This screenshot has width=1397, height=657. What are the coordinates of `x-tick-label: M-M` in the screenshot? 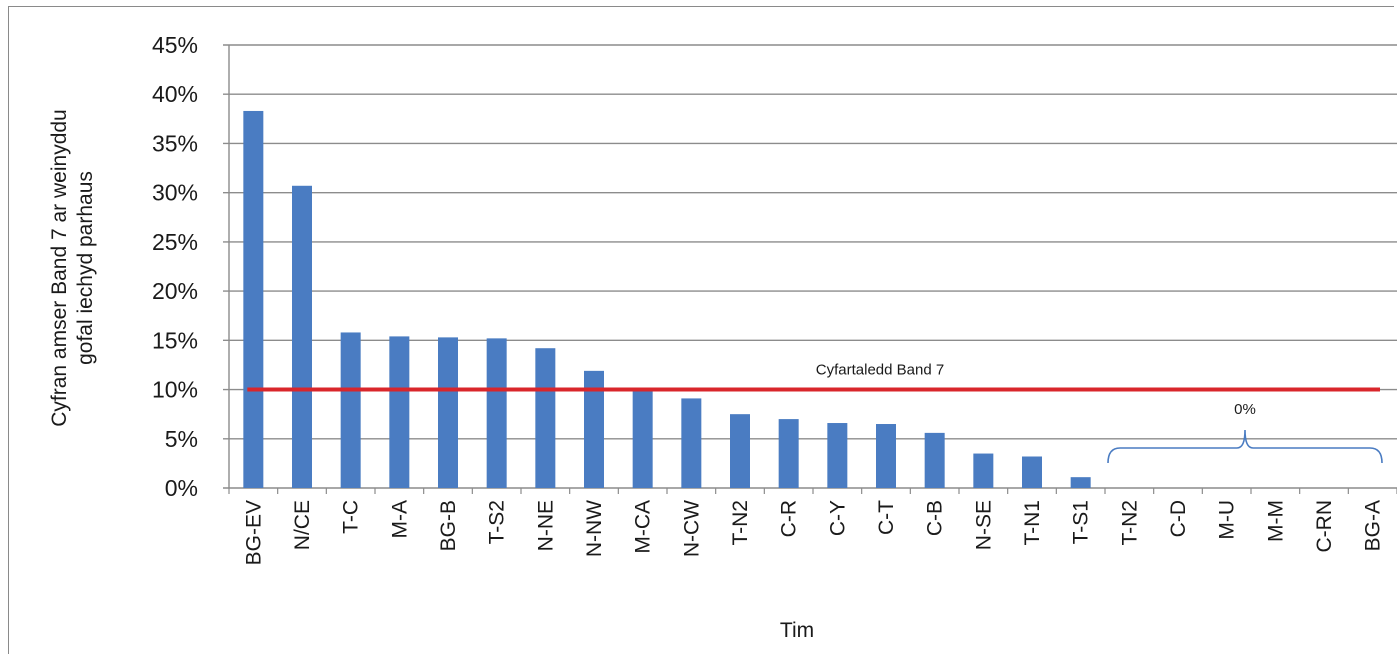 It's located at (1275, 521).